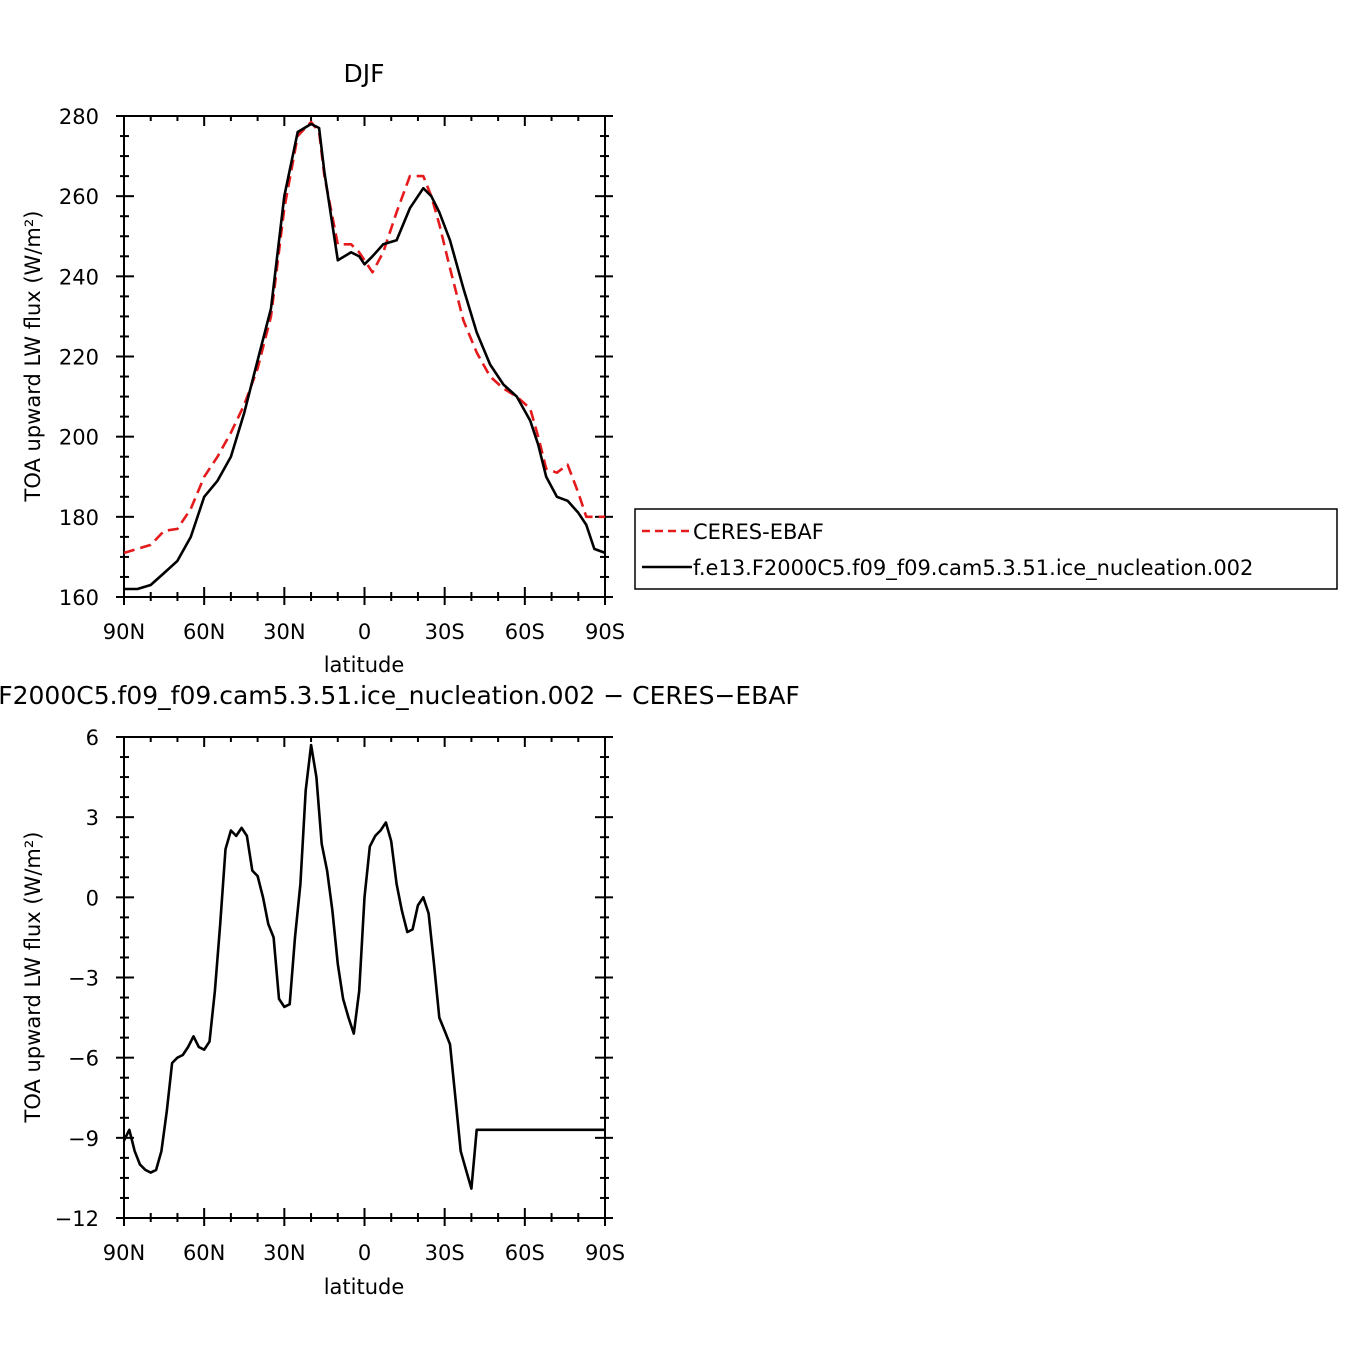 The height and width of the screenshot is (1358, 1358). What do you see at coordinates (284, 632) in the screenshot?
I see `top-x-tick-label: 30N` at bounding box center [284, 632].